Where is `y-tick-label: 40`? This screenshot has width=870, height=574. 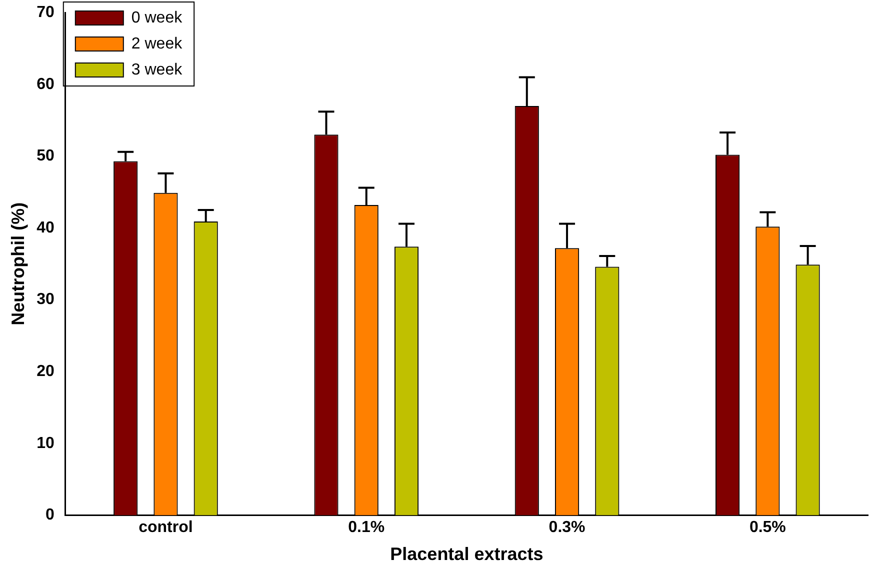
y-tick-label: 40 is located at coordinates (45, 227).